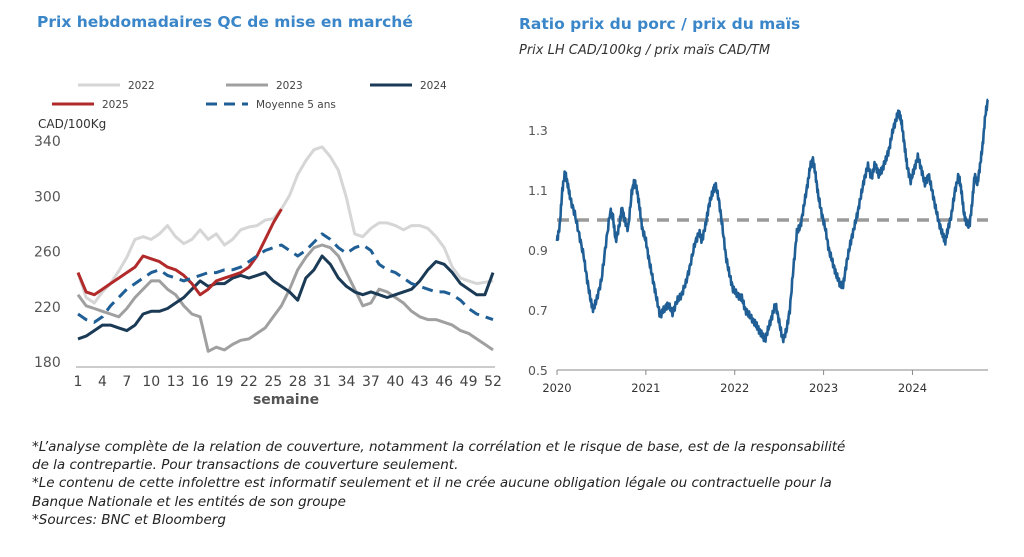 This screenshot has height=557, width=1024. I want to click on x-tick-label: 25, so click(273, 382).